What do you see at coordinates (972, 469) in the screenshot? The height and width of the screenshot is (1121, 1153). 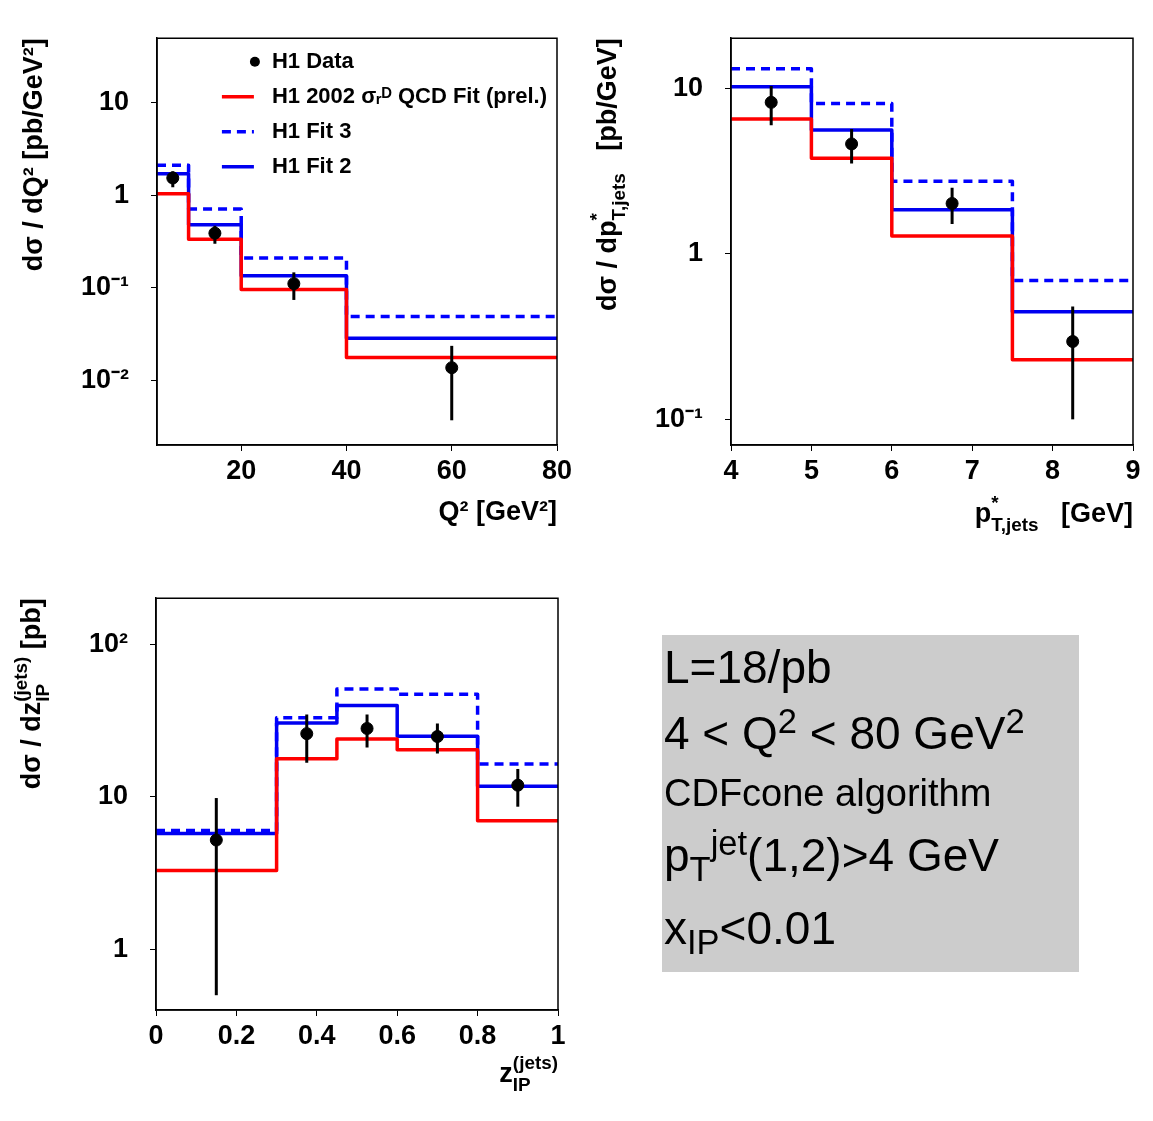 I see `x-tick-label: 7` at bounding box center [972, 469].